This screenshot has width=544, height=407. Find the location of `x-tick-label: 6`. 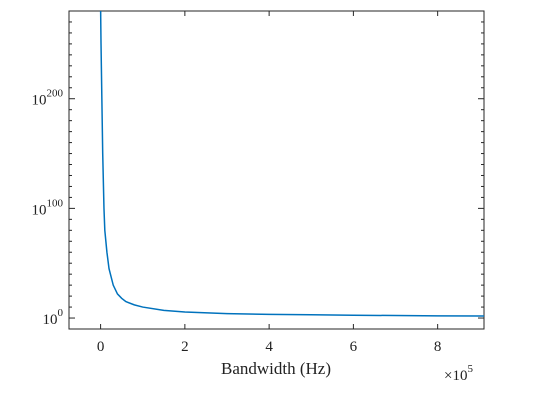

x-tick-label: 6 is located at coordinates (354, 347).